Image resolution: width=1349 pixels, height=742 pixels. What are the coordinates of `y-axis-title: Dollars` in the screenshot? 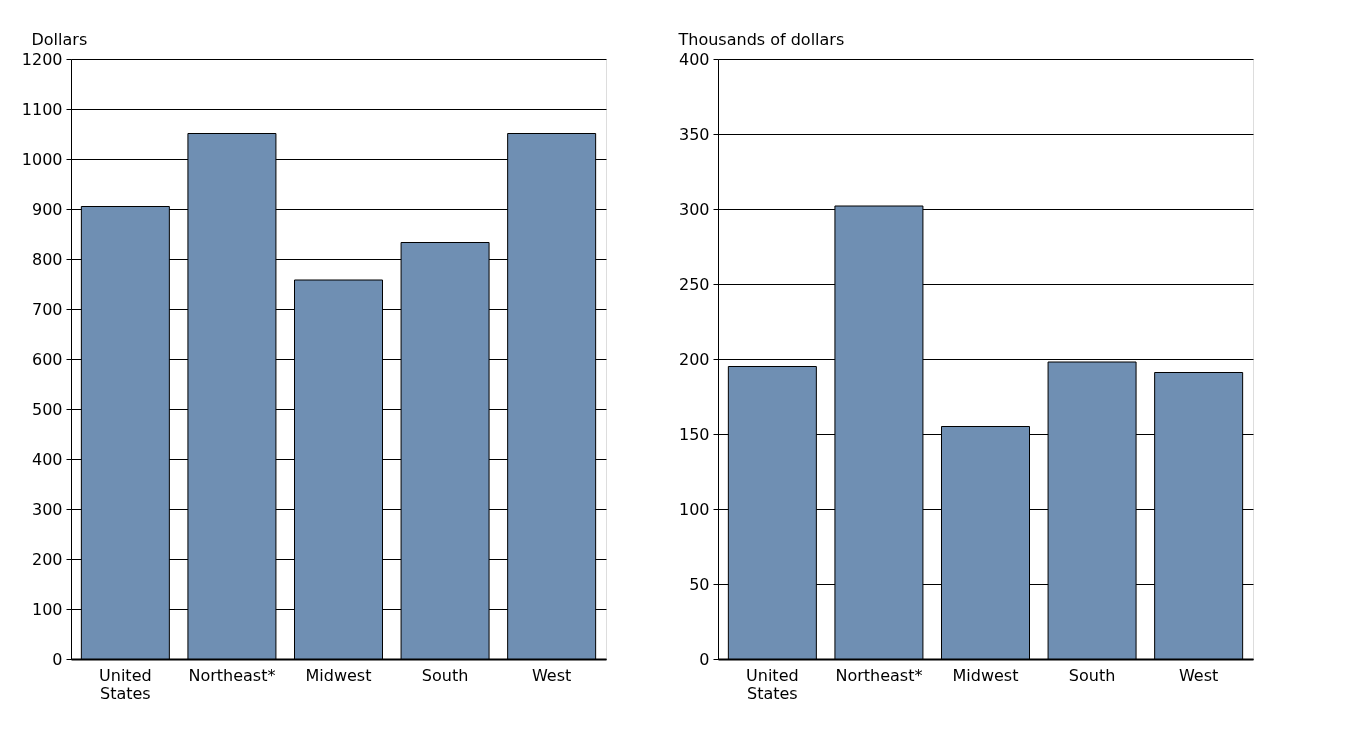 It's located at (59, 39).